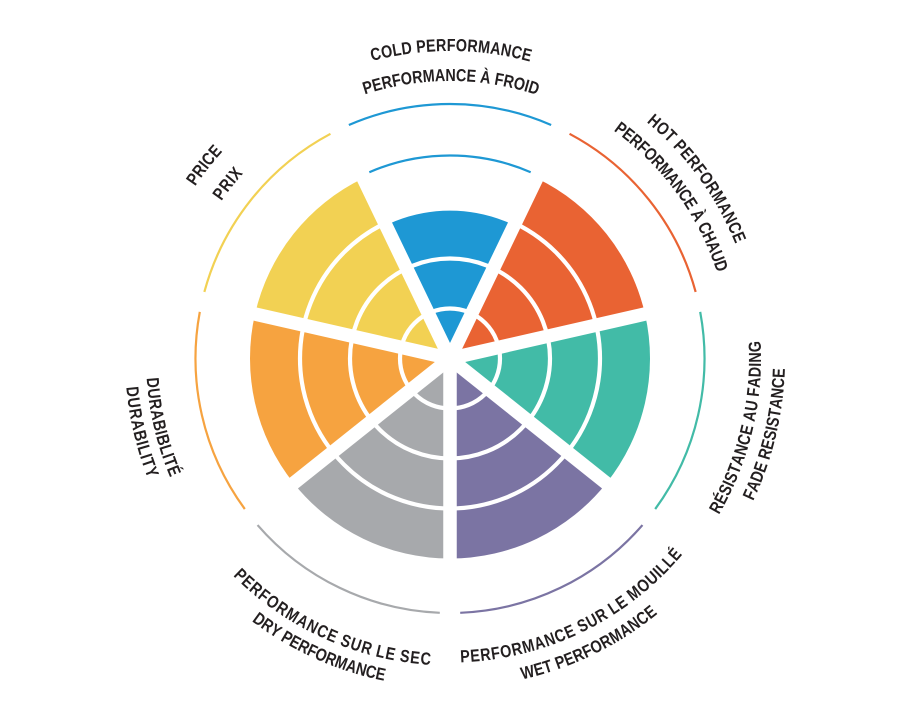  Describe the element at coordinates (755, 347) in the screenshot. I see `svg-text: G` at that location.